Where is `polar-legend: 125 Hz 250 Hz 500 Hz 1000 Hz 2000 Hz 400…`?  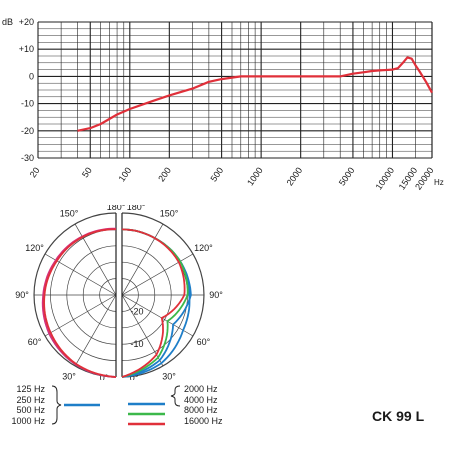
polar-legend: 125 Hz 250 Hz 500 Hz 1000 Hz 2000 Hz 400… is located at coordinates (225, 405).